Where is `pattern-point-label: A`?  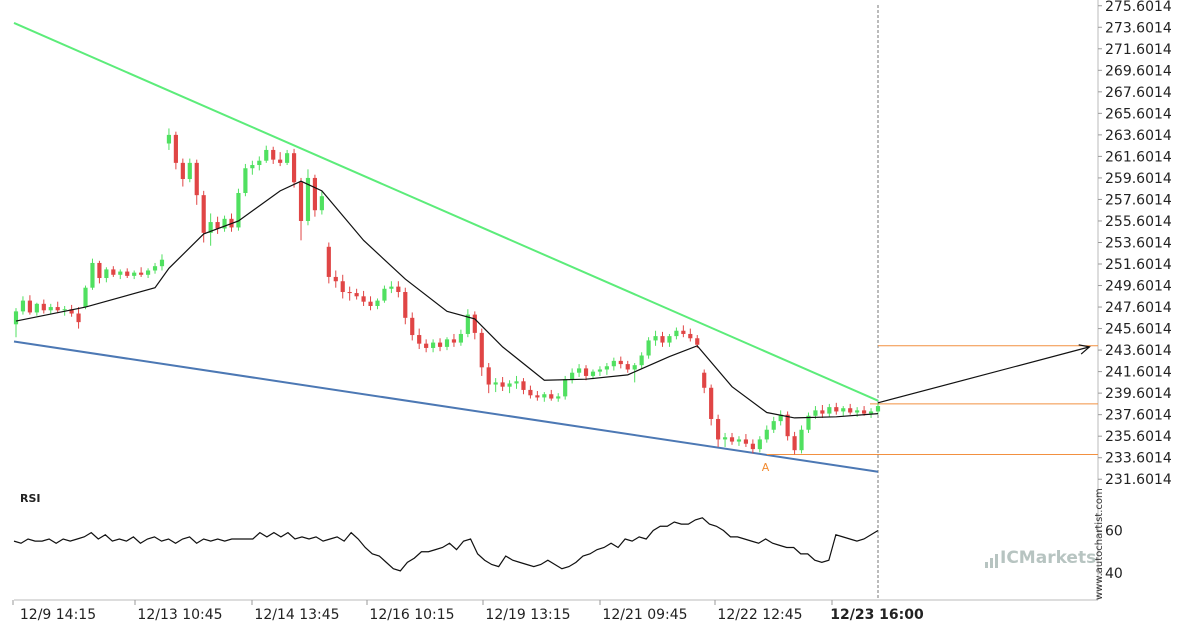 pattern-point-label: A is located at coordinates (766, 467).